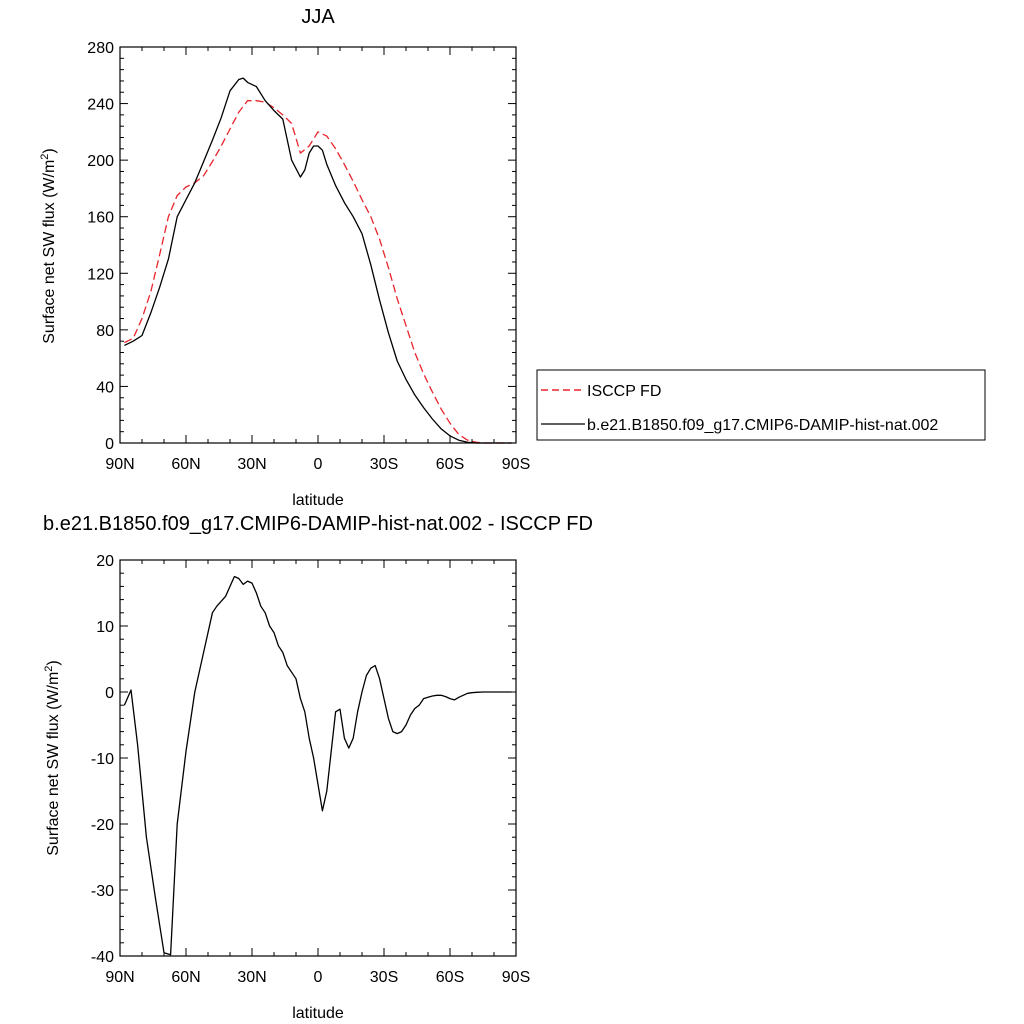  I want to click on bottom-chart-x-tick-label: 90N, so click(119, 977).